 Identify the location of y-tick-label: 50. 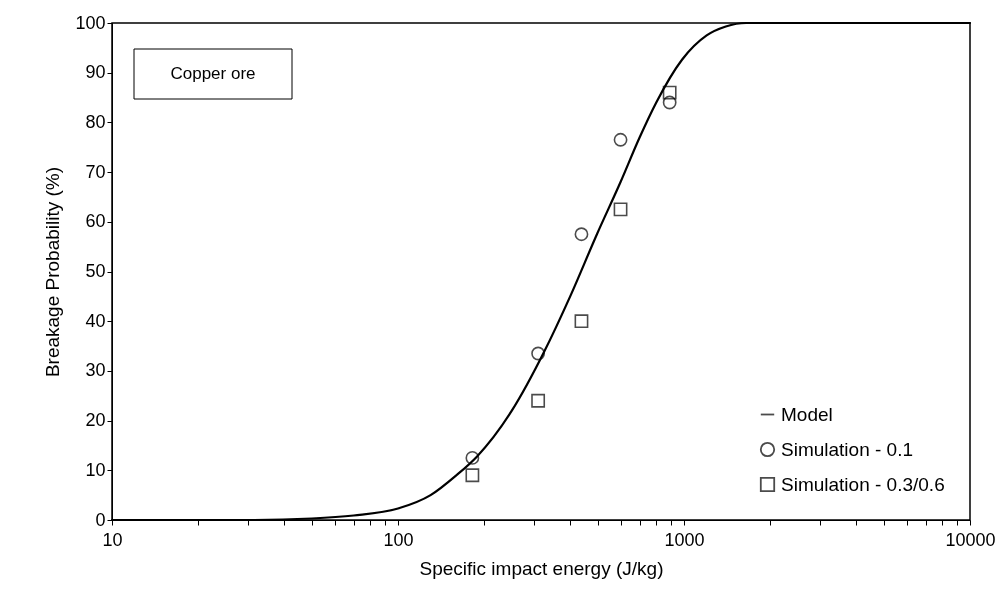
(95, 271).